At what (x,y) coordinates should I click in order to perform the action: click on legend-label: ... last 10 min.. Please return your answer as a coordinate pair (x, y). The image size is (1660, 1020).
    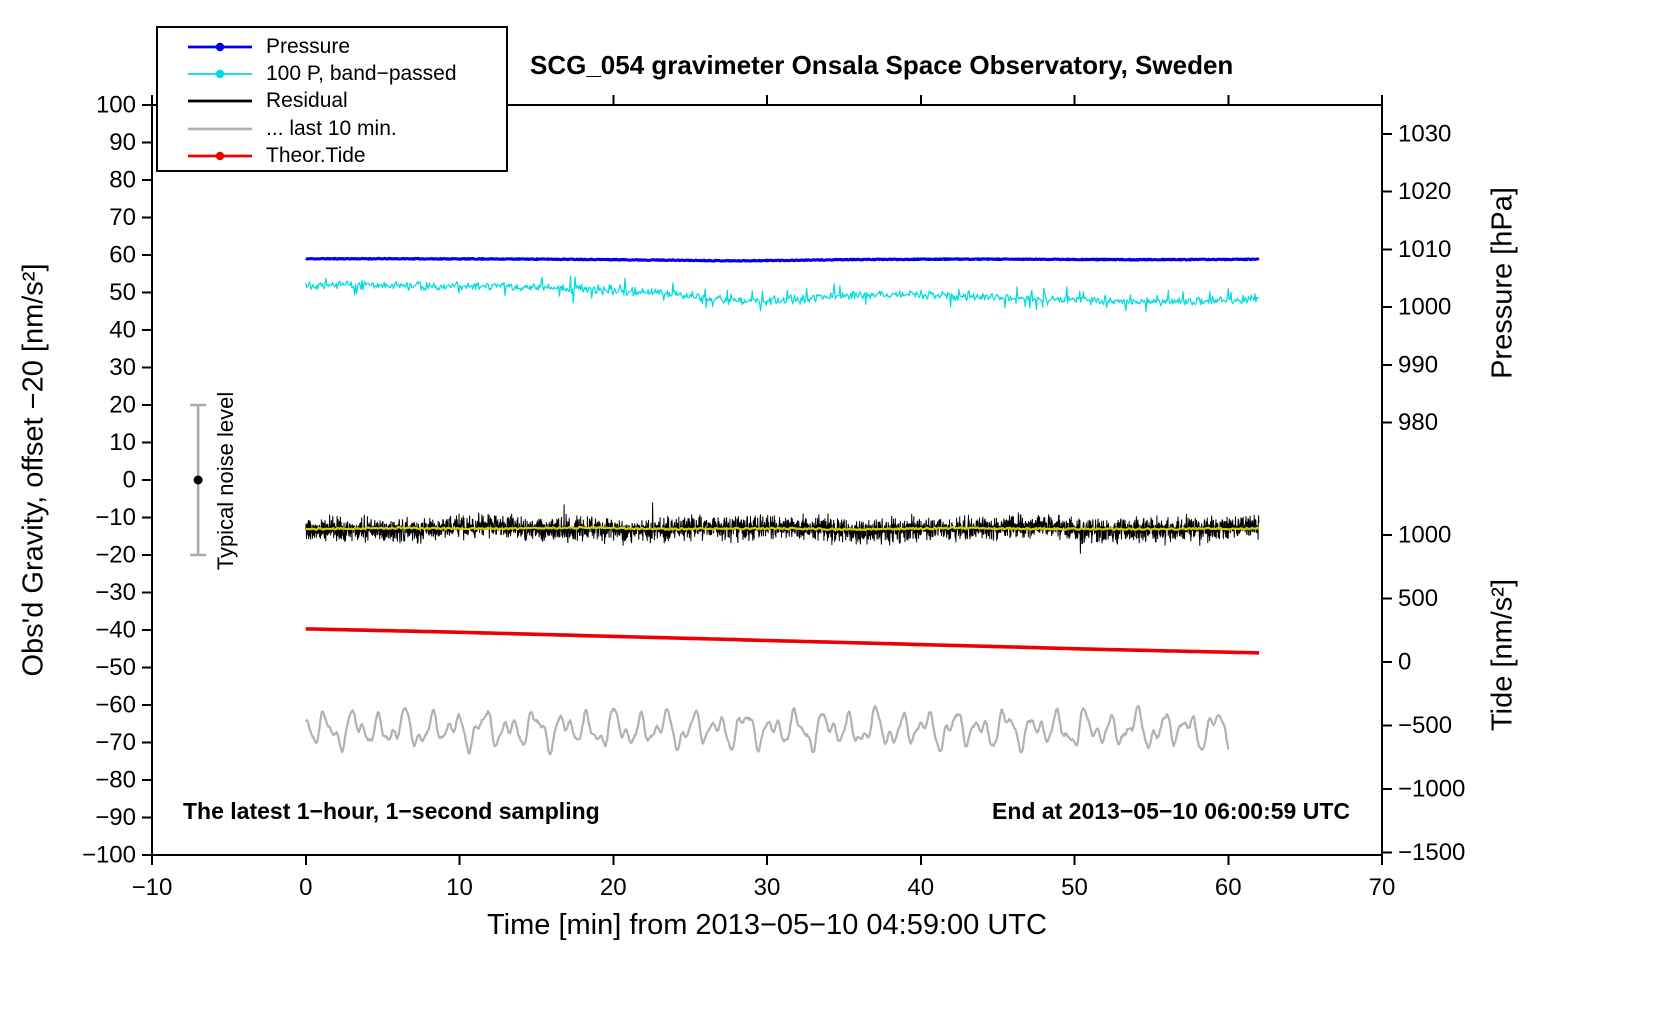
    Looking at the image, I should click on (331, 128).